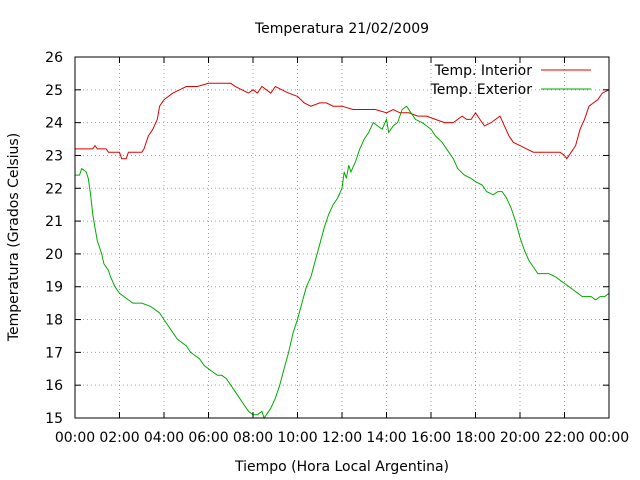 The image size is (640, 480). What do you see at coordinates (297, 438) in the screenshot?
I see `x-tick-label: 10:00` at bounding box center [297, 438].